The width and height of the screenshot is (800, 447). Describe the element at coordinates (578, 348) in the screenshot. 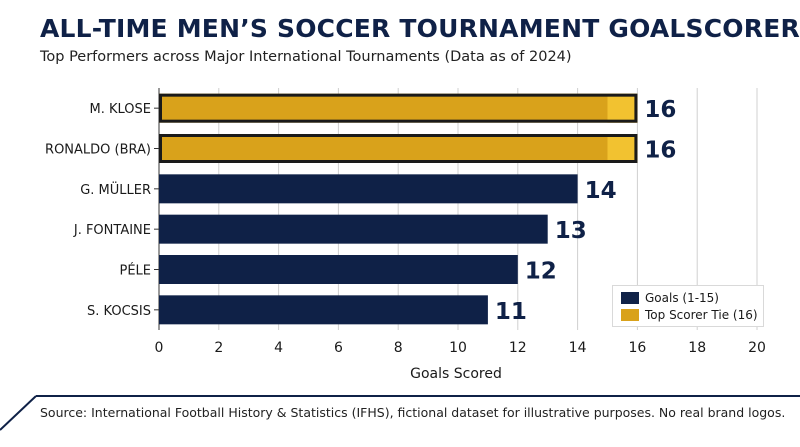

I see `x-tick-label-7: 14` at that location.